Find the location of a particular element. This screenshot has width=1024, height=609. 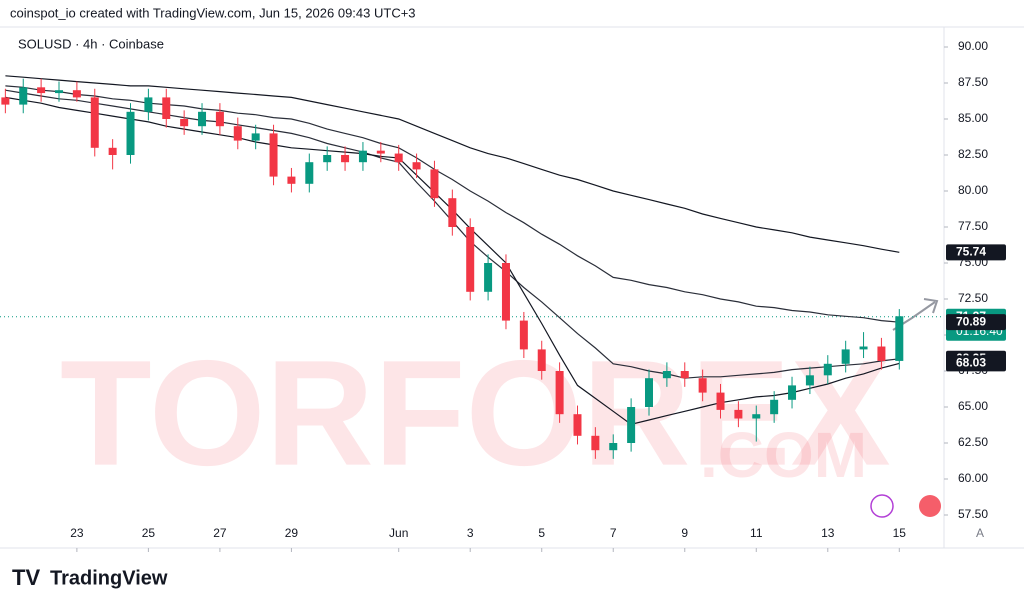

watermark-suffix: .COM is located at coordinates (783, 455).